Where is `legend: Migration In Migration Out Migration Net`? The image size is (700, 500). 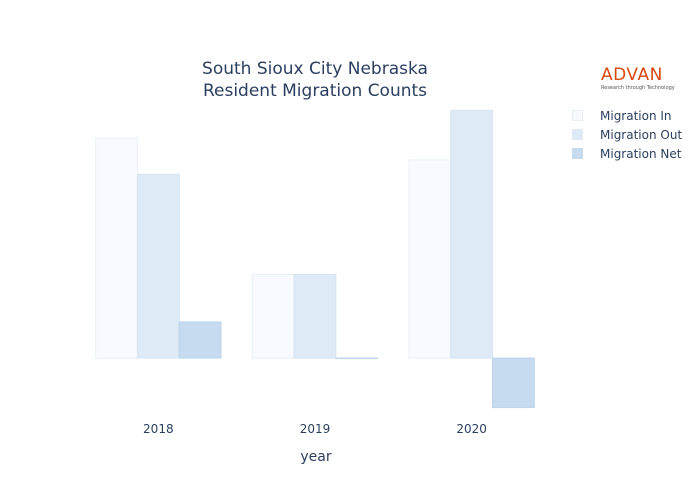 legend: Migration In Migration Out Migration Net is located at coordinates (627, 134).